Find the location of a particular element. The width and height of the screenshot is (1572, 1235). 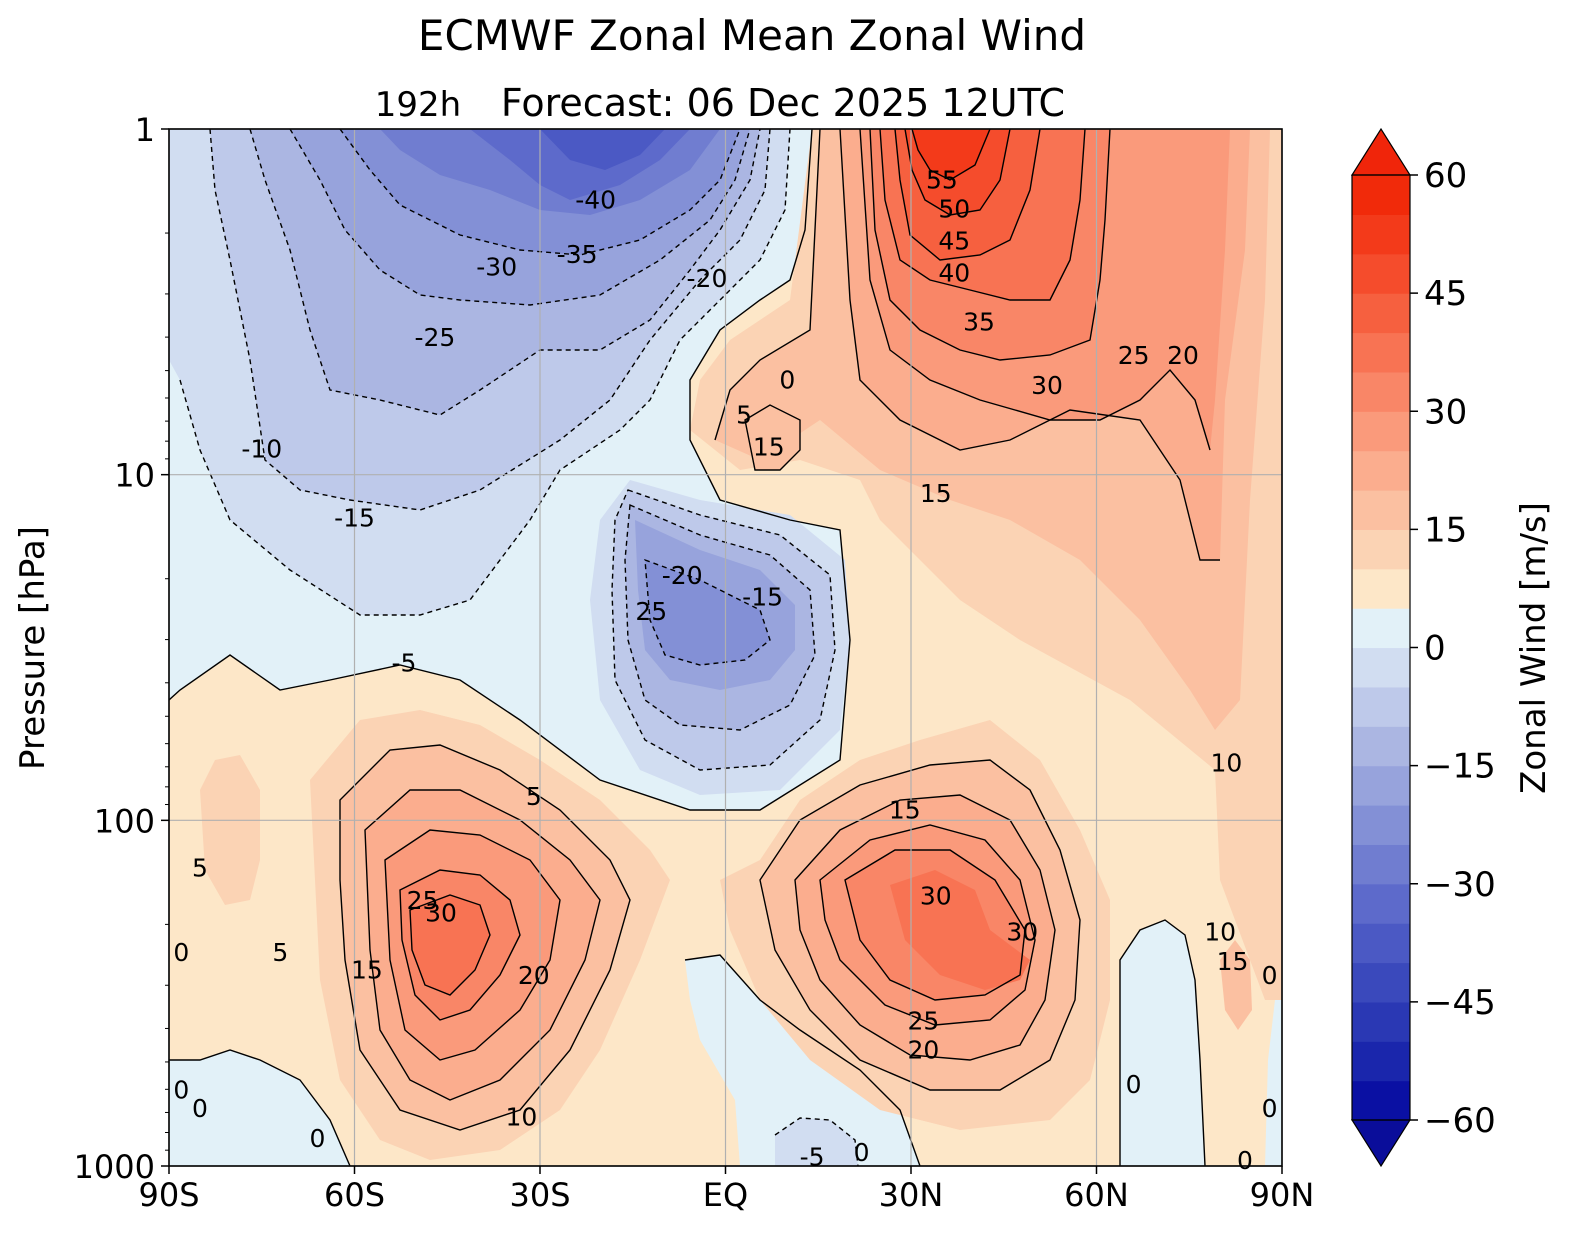

chart-subtitle: Forecast: 06 Dec 2025 12UTC is located at coordinates (783, 103).